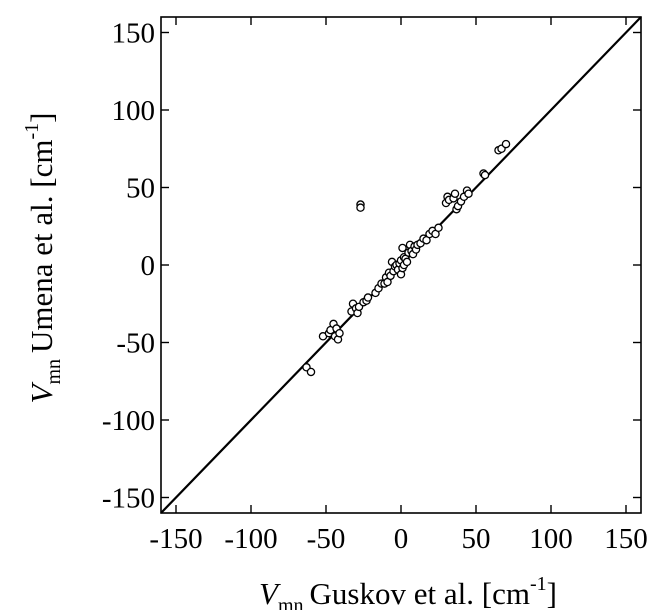 The height and width of the screenshot is (610, 654). I want to click on y-axis-title-sub: mn, so click(54, 372).